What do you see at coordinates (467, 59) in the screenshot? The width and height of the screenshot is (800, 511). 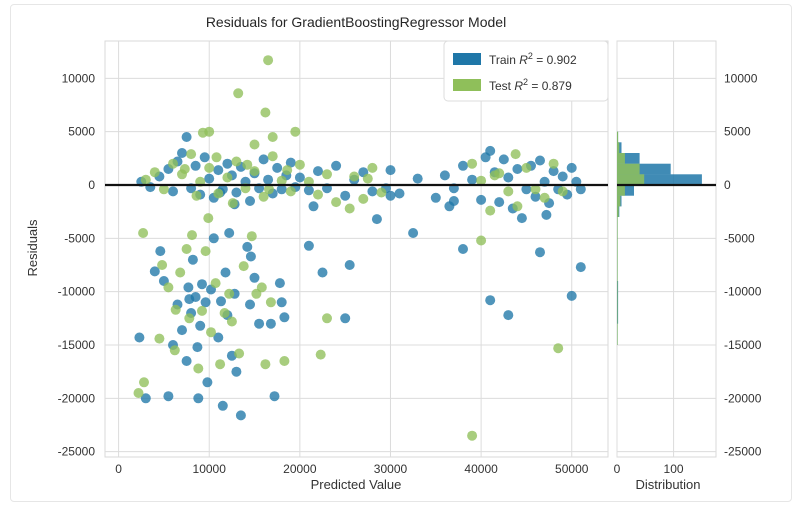 I see `legend-train-swatch` at bounding box center [467, 59].